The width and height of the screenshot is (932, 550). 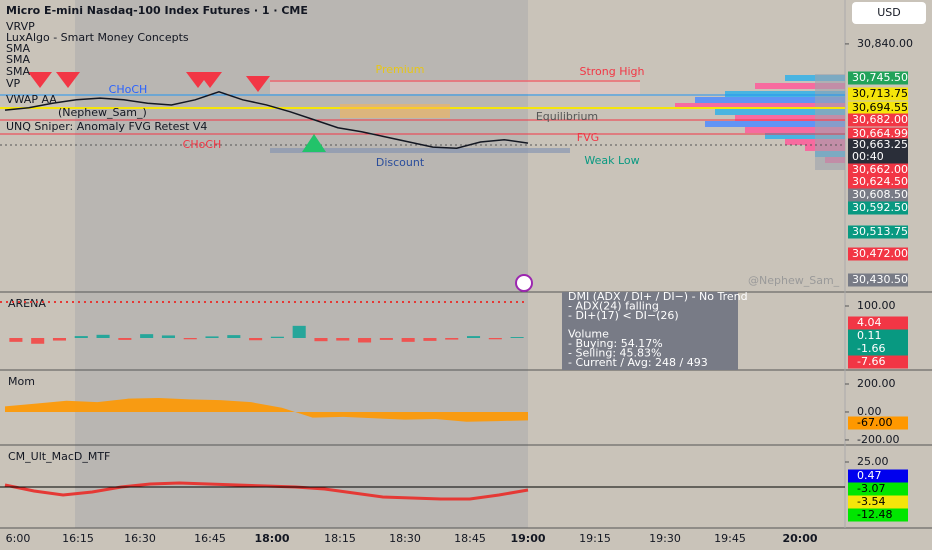 What do you see at coordinates (613, 305) in the screenshot?
I see `tooltip-line: - ADX(24) falling` at bounding box center [613, 305].